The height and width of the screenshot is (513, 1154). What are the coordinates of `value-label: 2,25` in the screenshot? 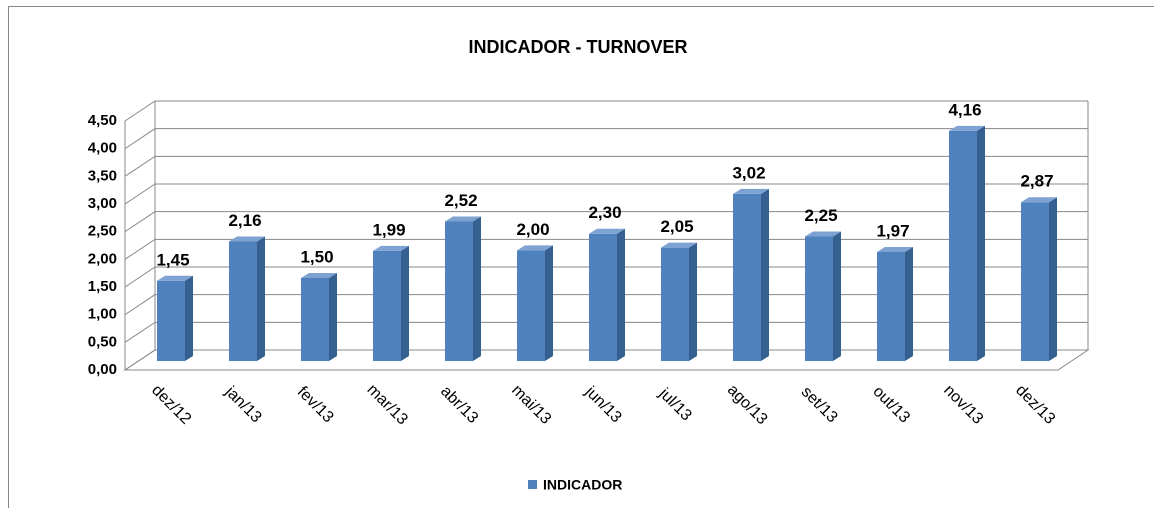 It's located at (820, 215).